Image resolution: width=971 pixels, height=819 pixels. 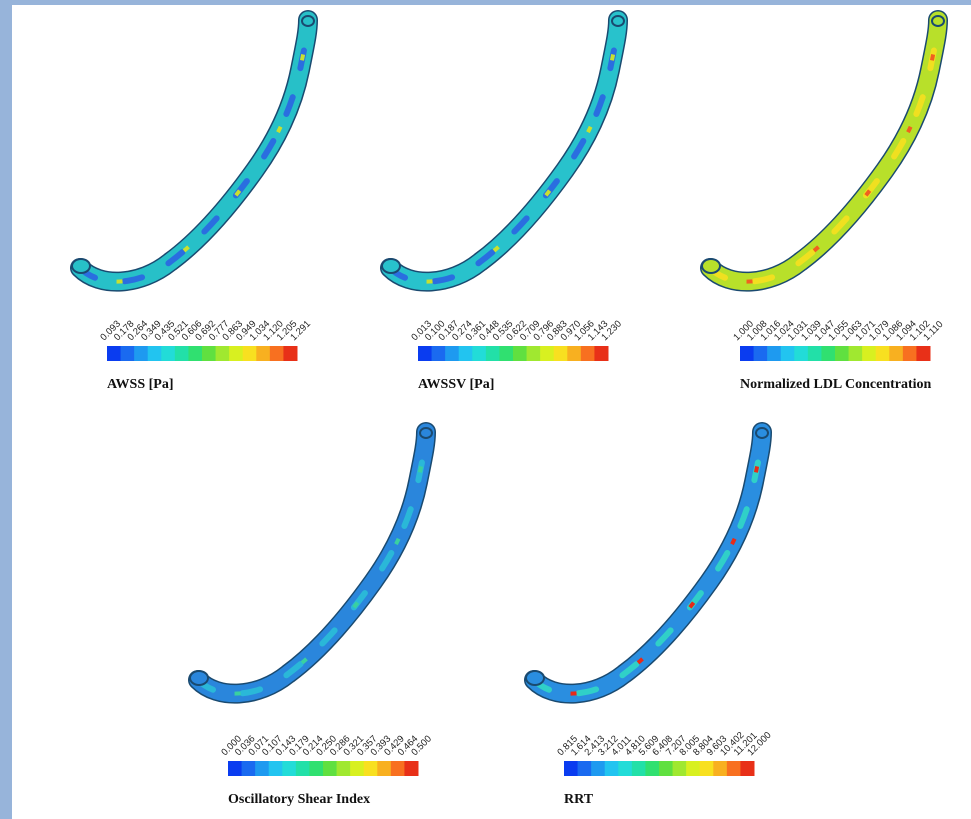 I want to click on panel-label: AWSSV [Pa], so click(x=456, y=384).